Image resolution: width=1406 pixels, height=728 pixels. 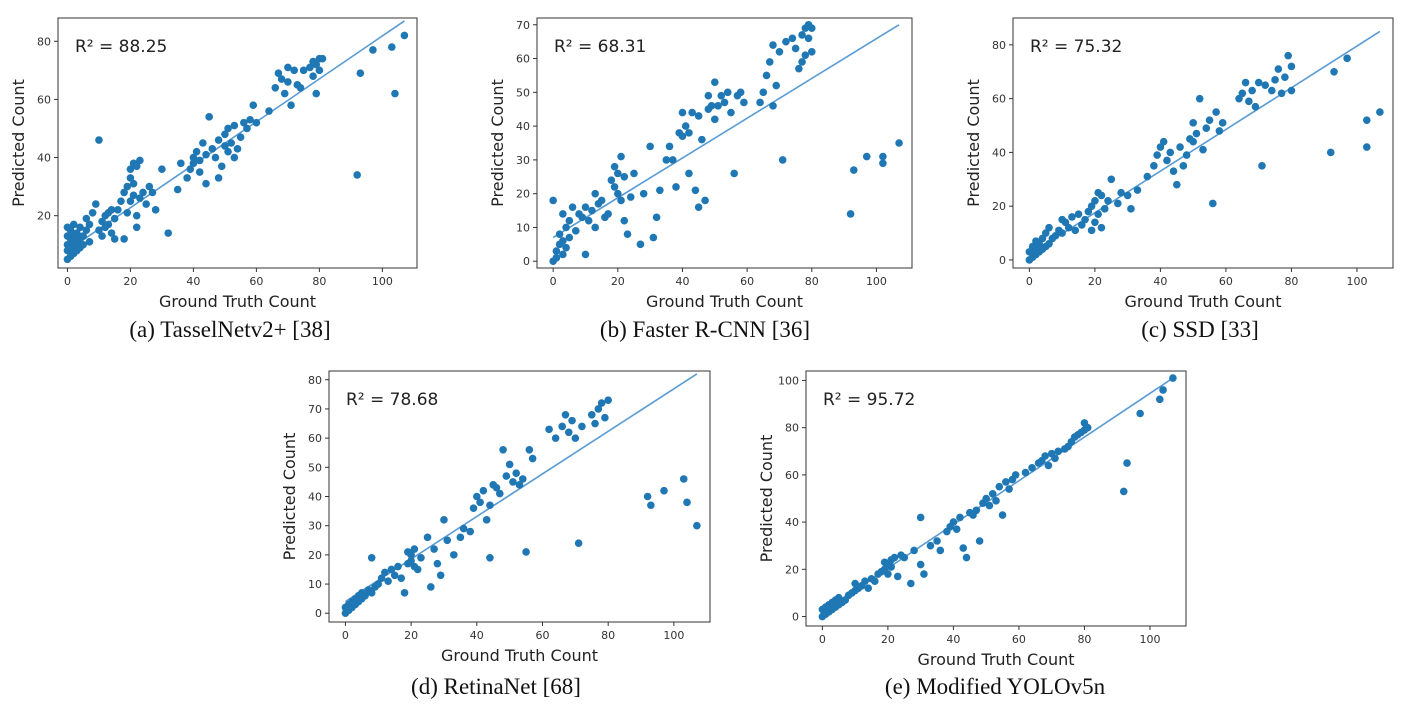 I want to click on y-tick-label: 60, so click(x=315, y=438).